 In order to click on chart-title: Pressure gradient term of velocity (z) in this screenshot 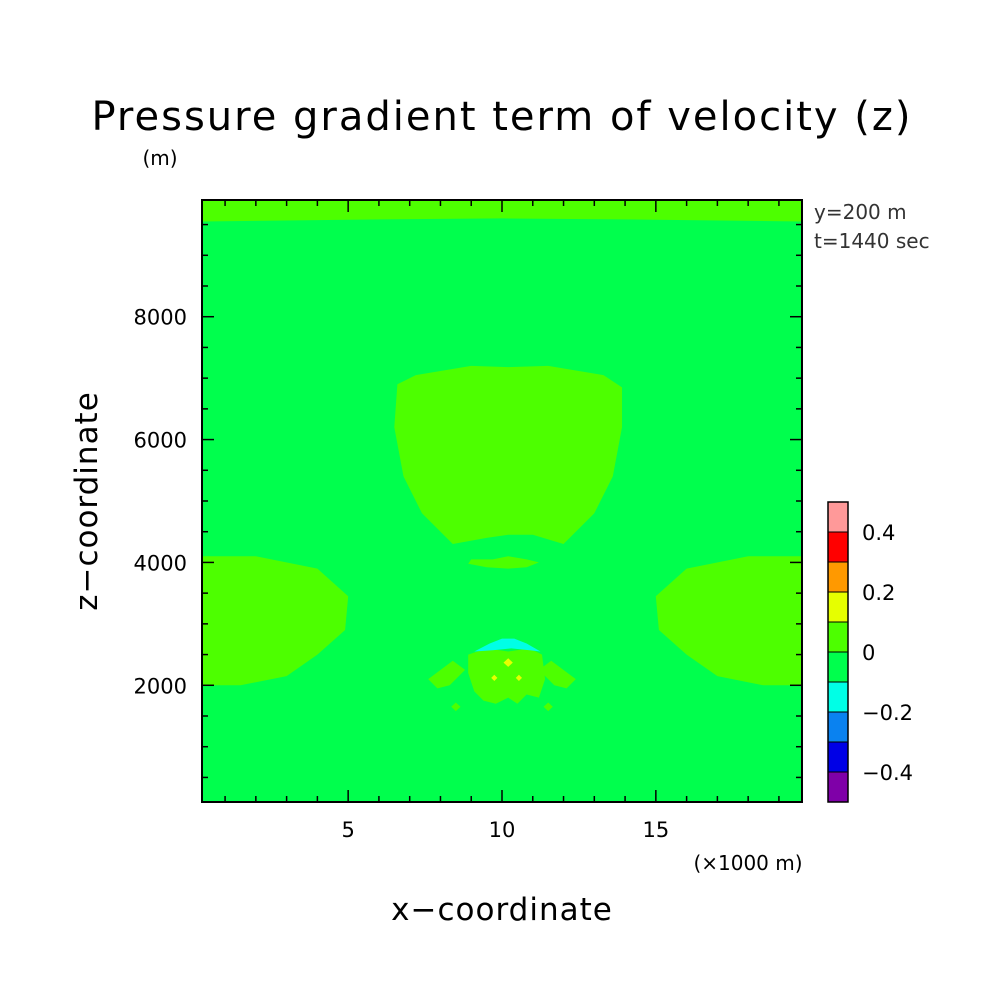, I will do `click(502, 117)`.